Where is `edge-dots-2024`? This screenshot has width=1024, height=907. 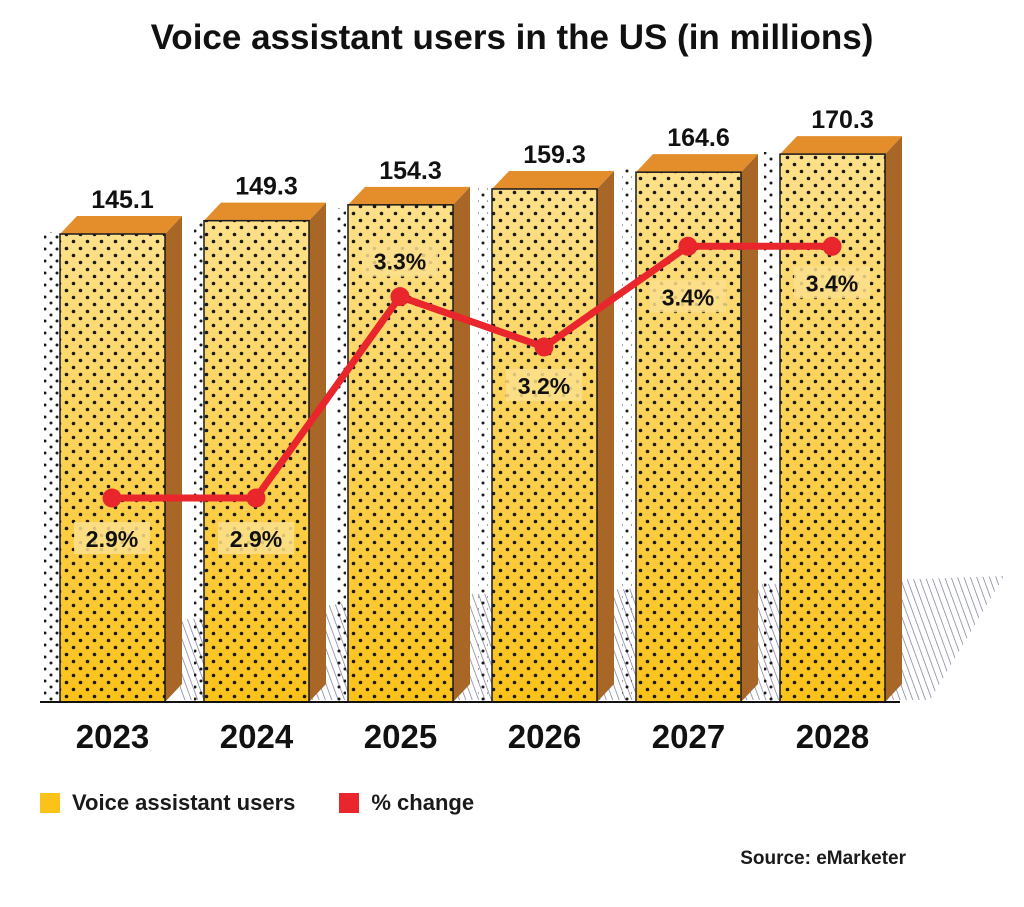
edge-dots-2024 is located at coordinates (199, 462).